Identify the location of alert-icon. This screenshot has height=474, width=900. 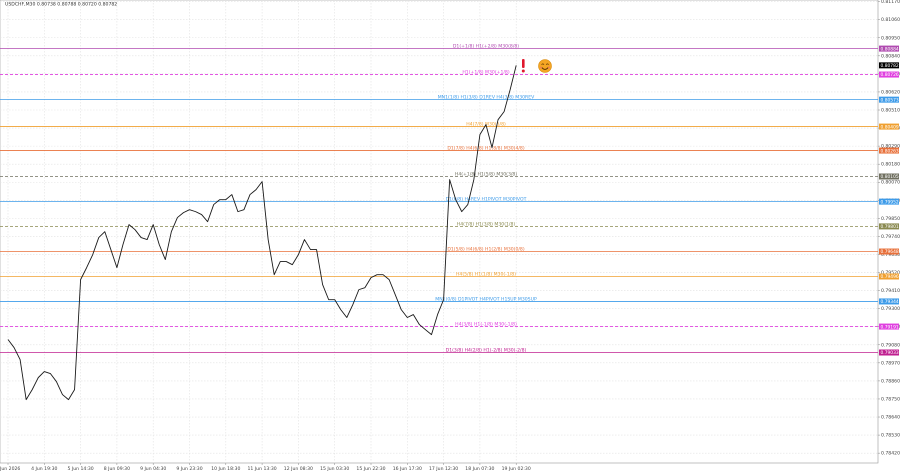
(523, 66).